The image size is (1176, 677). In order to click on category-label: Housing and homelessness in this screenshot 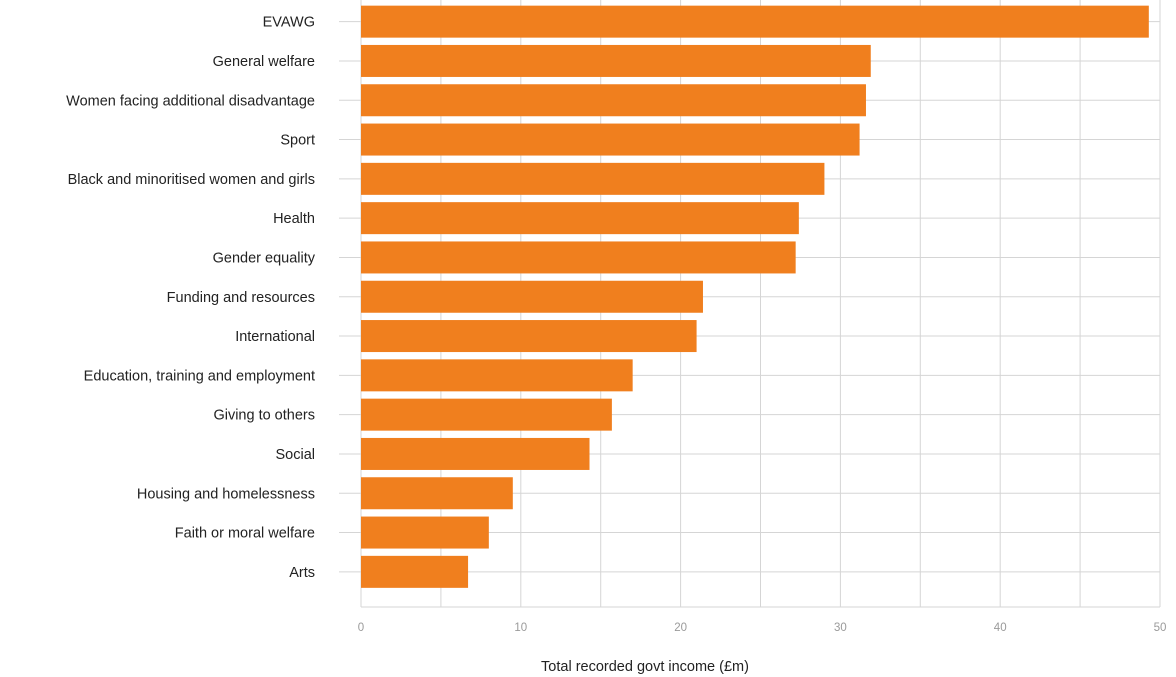, I will do `click(226, 494)`.